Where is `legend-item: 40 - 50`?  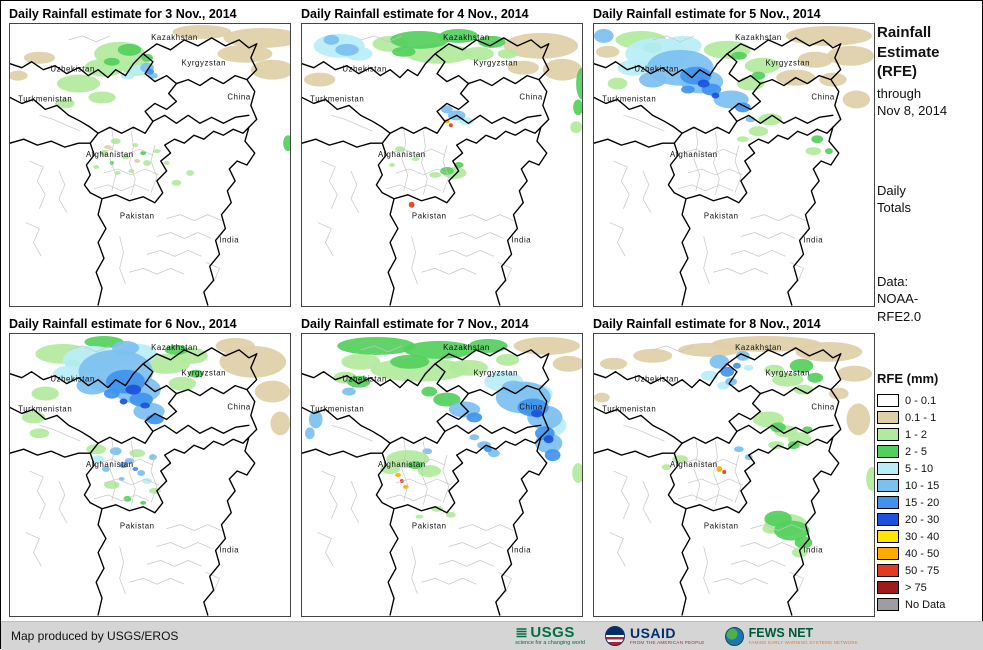
legend-item: 40 - 50 is located at coordinates (928, 553).